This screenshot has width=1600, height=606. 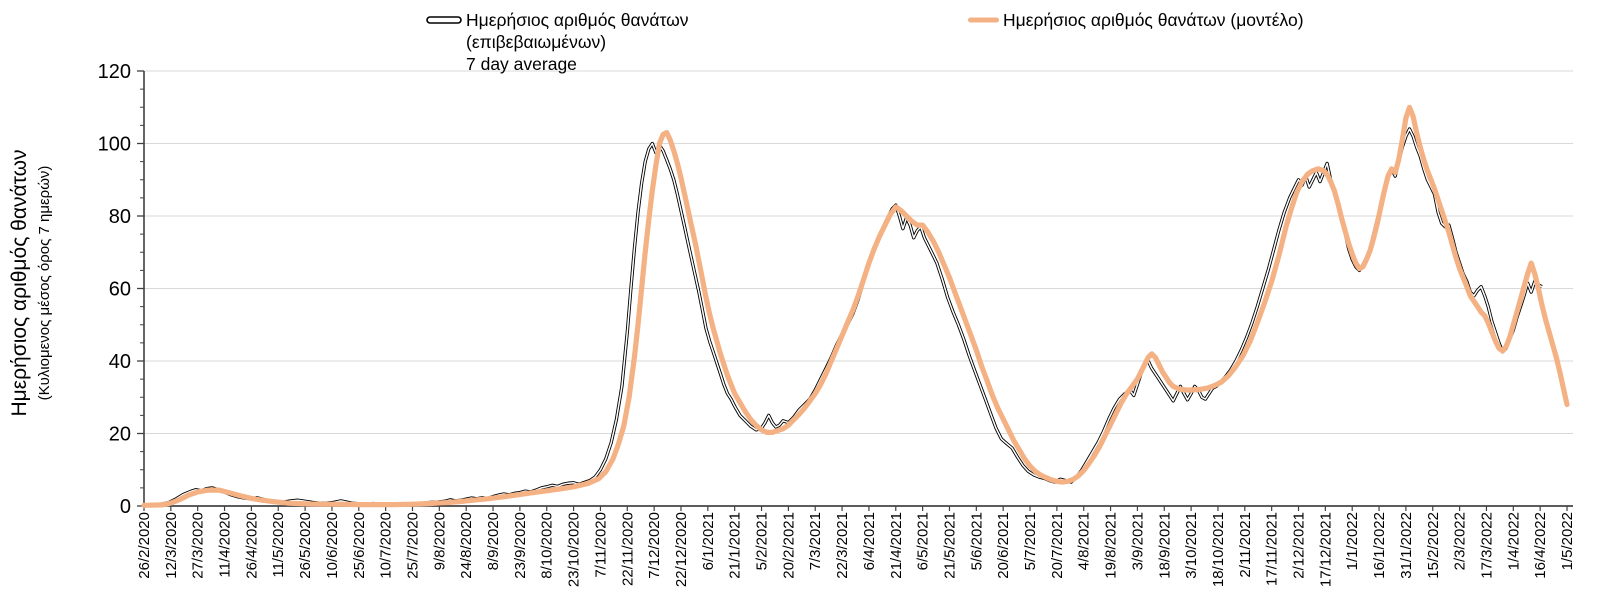 I want to click on x-tick-label: 22/12/2020, so click(x=681, y=549).